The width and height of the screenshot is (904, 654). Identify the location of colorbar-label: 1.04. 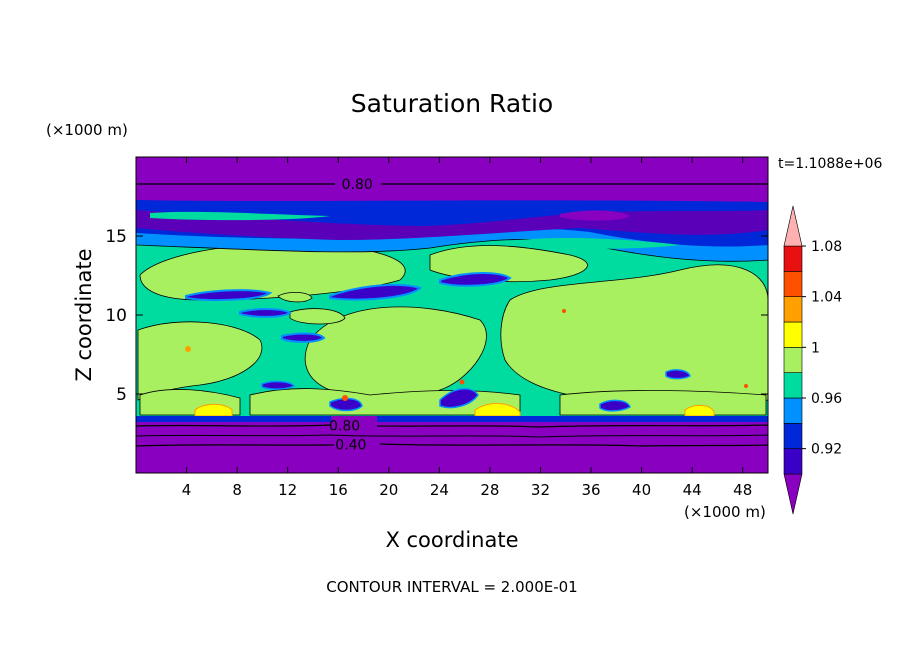
(826, 298).